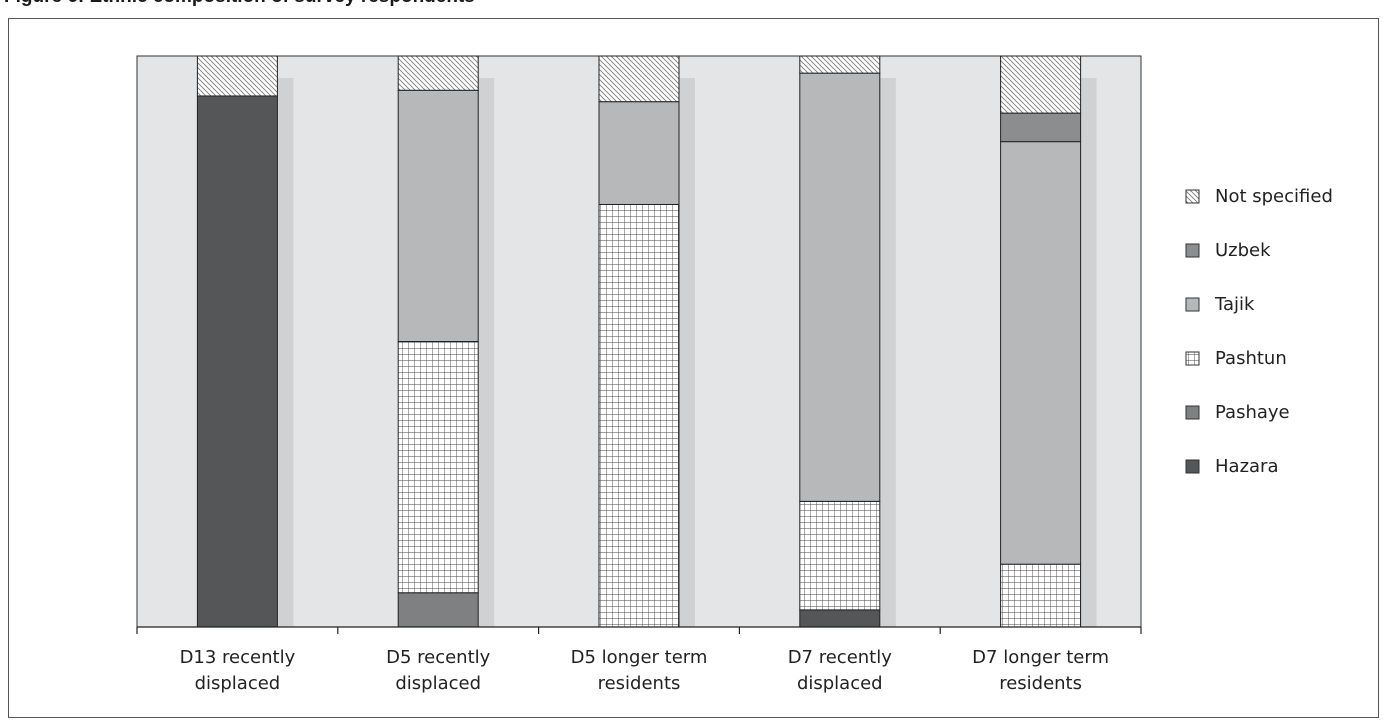 The width and height of the screenshot is (1389, 724). What do you see at coordinates (1246, 466) in the screenshot?
I see `legend-label-hazara: Hazara` at bounding box center [1246, 466].